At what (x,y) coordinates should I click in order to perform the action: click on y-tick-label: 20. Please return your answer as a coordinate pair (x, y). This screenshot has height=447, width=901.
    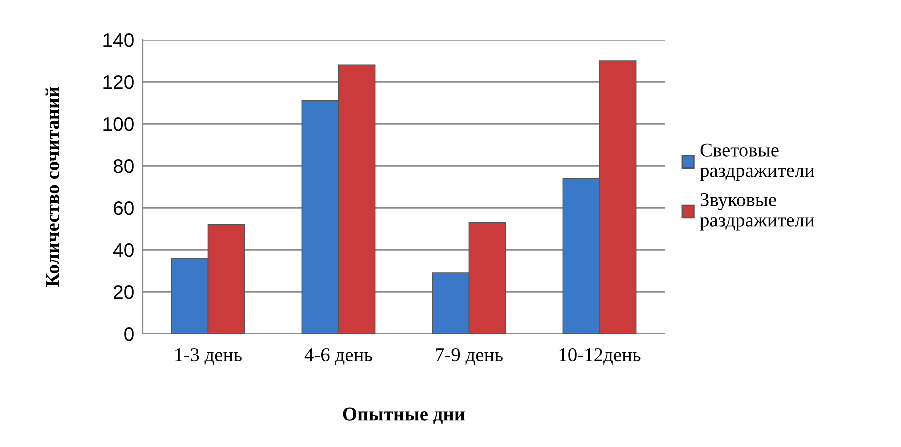
    Looking at the image, I should click on (124, 292).